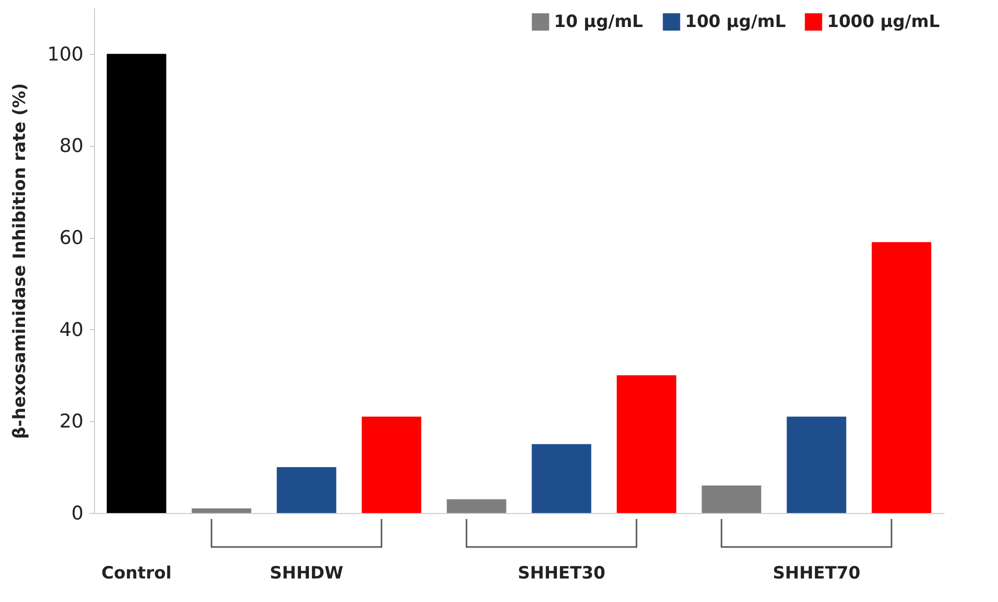  Describe the element at coordinates (562, 574) in the screenshot. I see `x-tick-label: SHHET30` at that location.